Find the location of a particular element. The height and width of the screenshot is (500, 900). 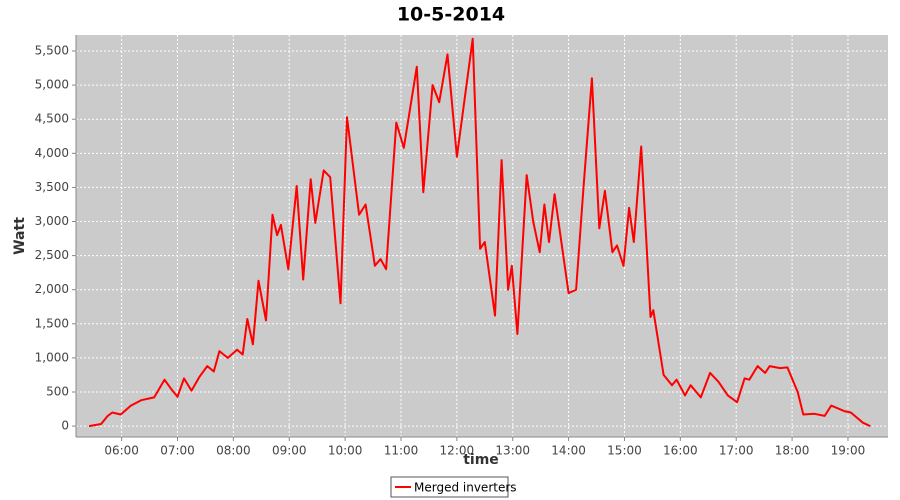

x-tick-label: 14:00 is located at coordinates (568, 451).